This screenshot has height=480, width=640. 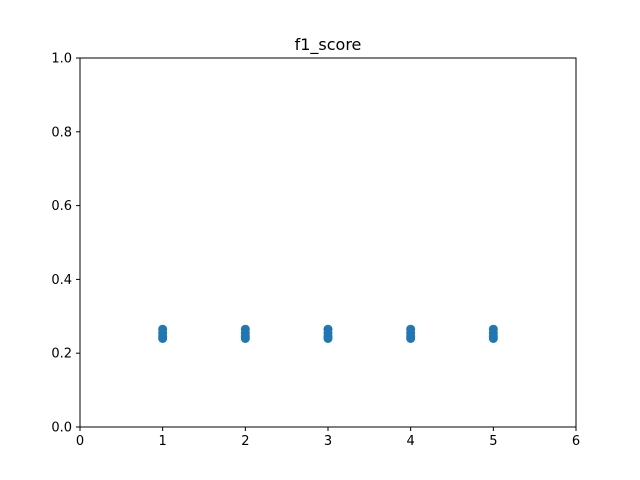 What do you see at coordinates (328, 45) in the screenshot?
I see `chart-title: f1_score` at bounding box center [328, 45].